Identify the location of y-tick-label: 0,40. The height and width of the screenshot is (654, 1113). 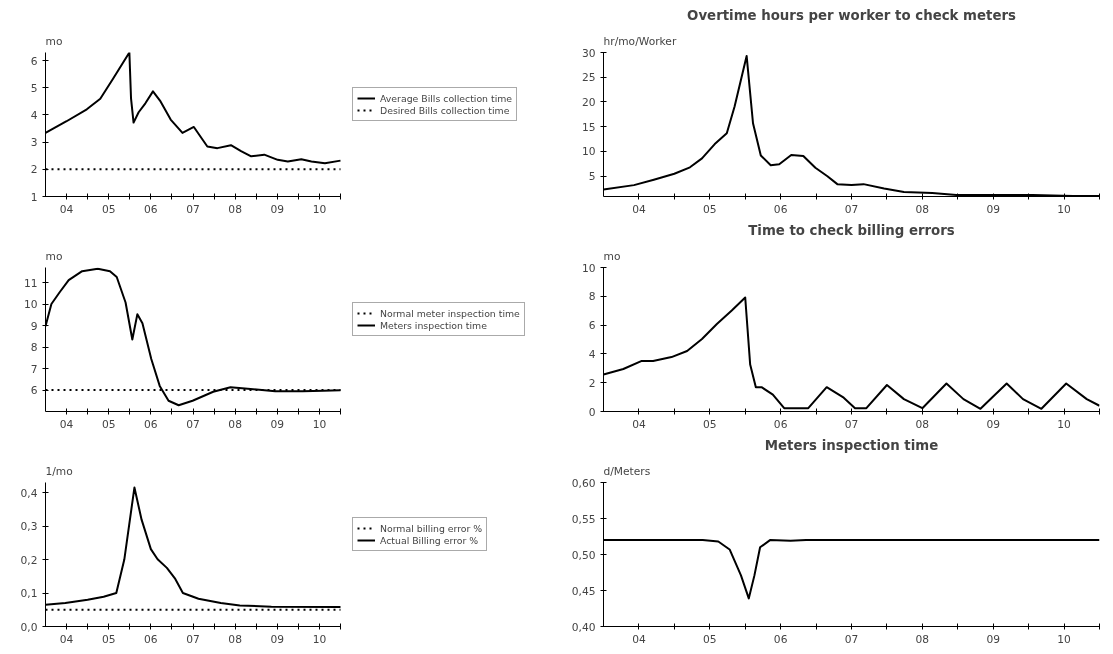
(583, 627).